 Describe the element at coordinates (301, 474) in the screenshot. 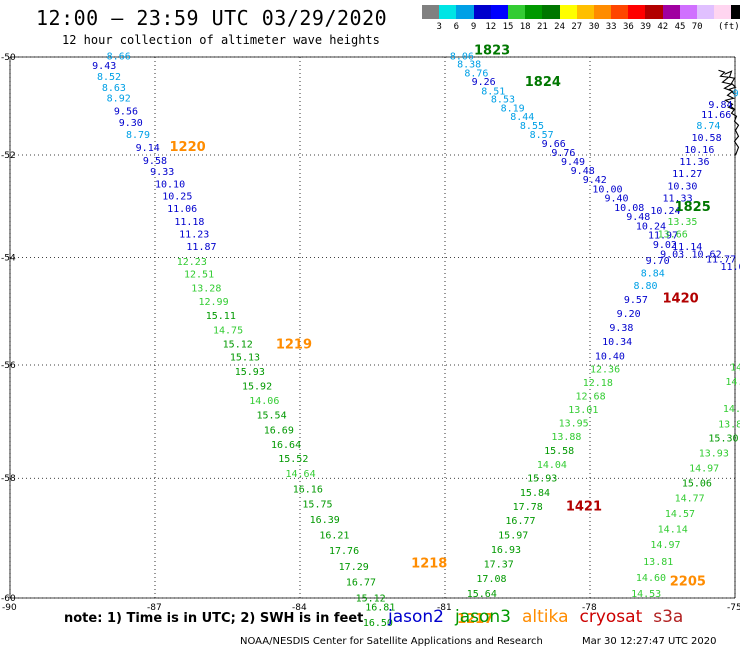

I see `wave-height-value: 14.64` at that location.